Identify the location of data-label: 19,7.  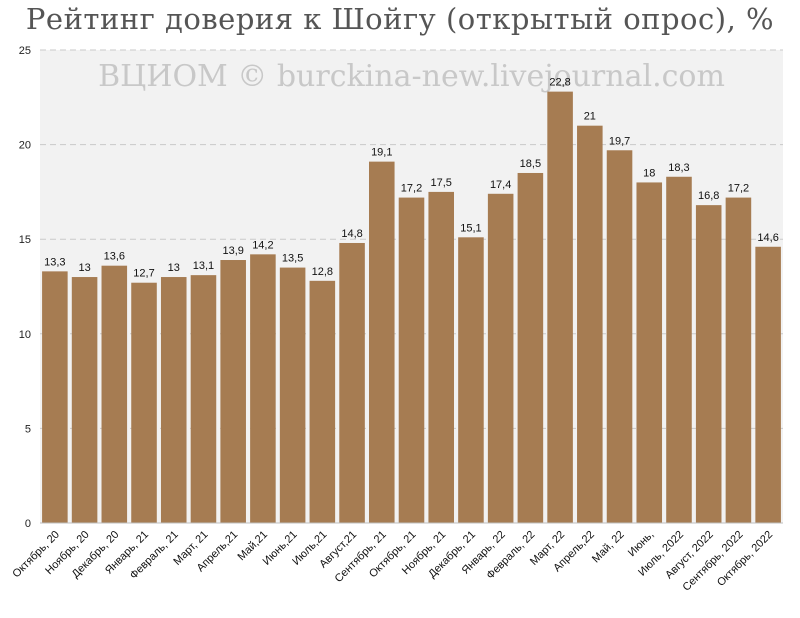
(619, 141).